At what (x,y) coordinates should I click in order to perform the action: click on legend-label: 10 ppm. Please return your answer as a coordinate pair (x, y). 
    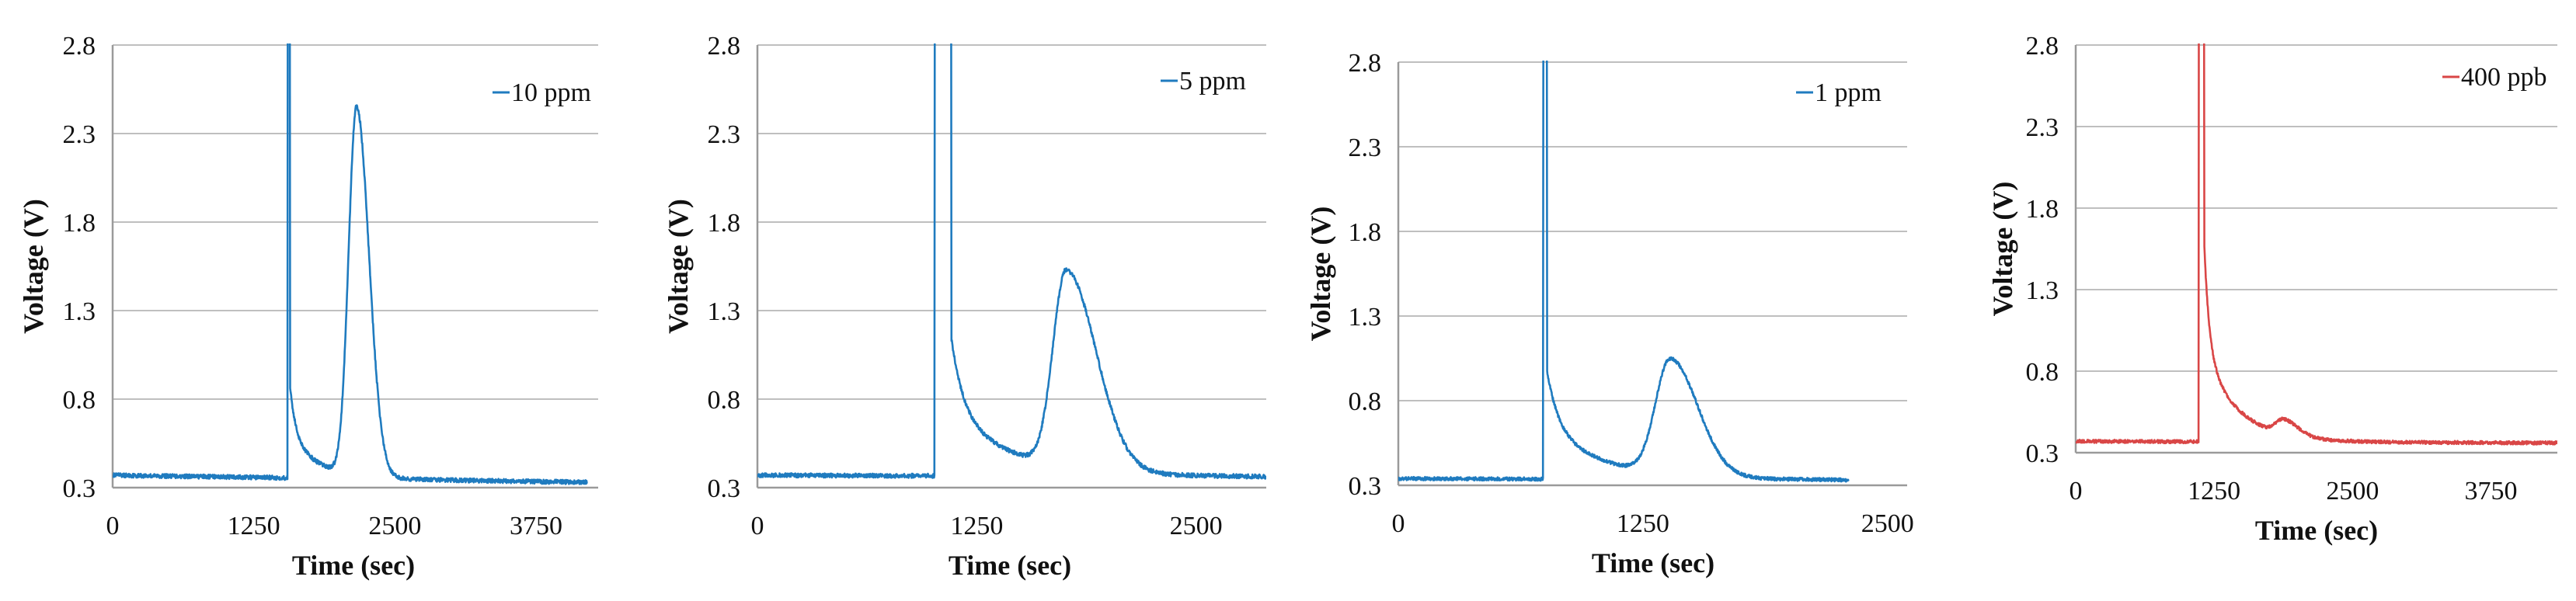
    Looking at the image, I should click on (551, 92).